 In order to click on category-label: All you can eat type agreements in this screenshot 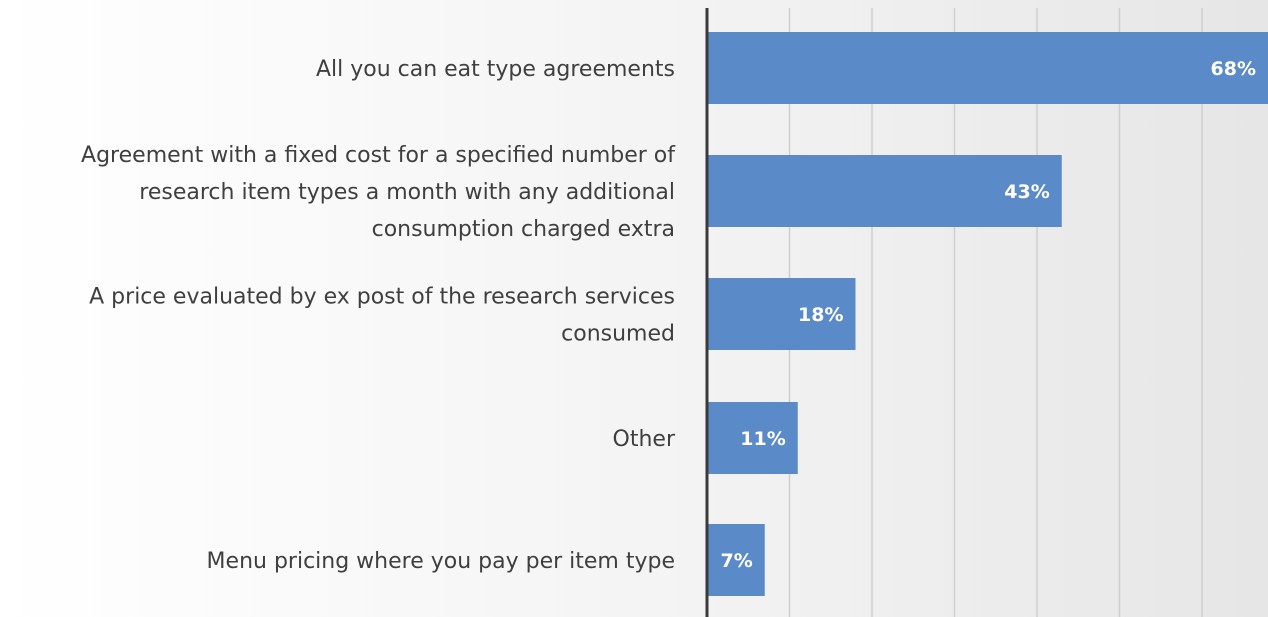, I will do `click(495, 69)`.